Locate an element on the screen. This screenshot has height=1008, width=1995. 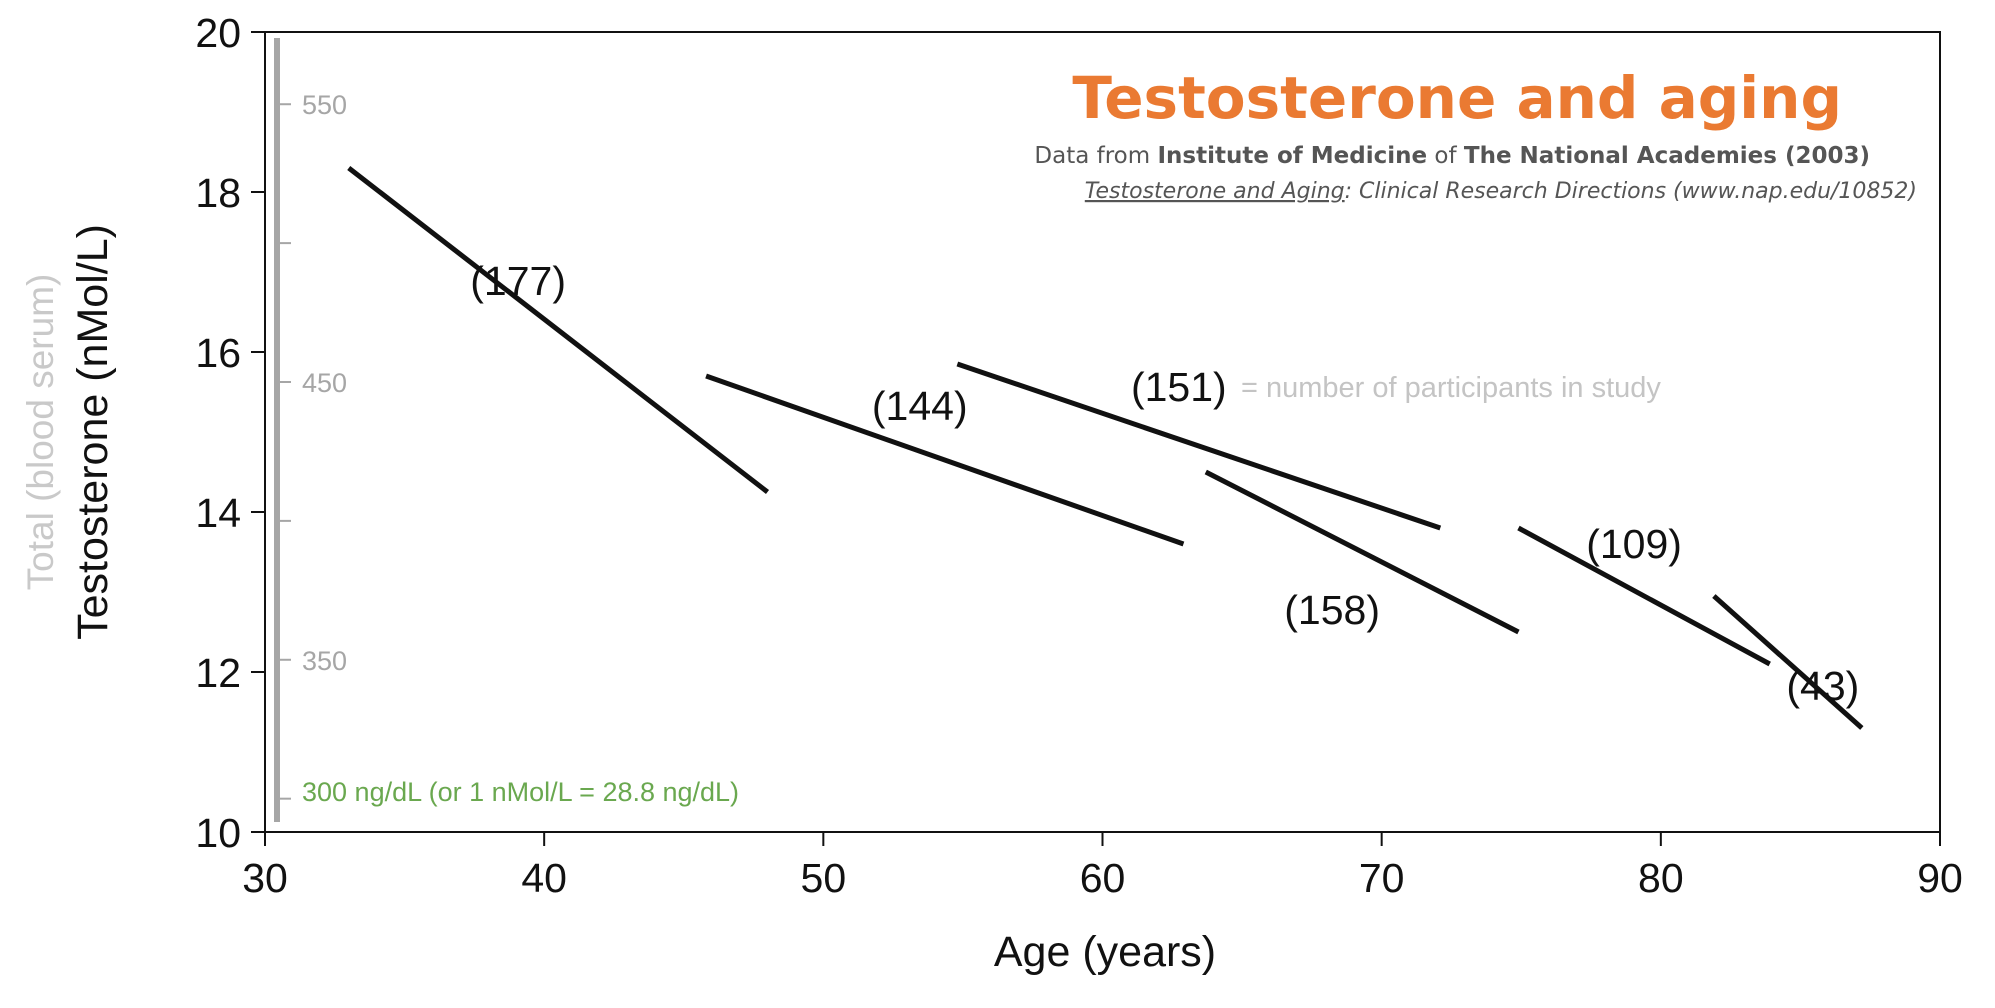
series-label: (158) is located at coordinates (1332, 610).